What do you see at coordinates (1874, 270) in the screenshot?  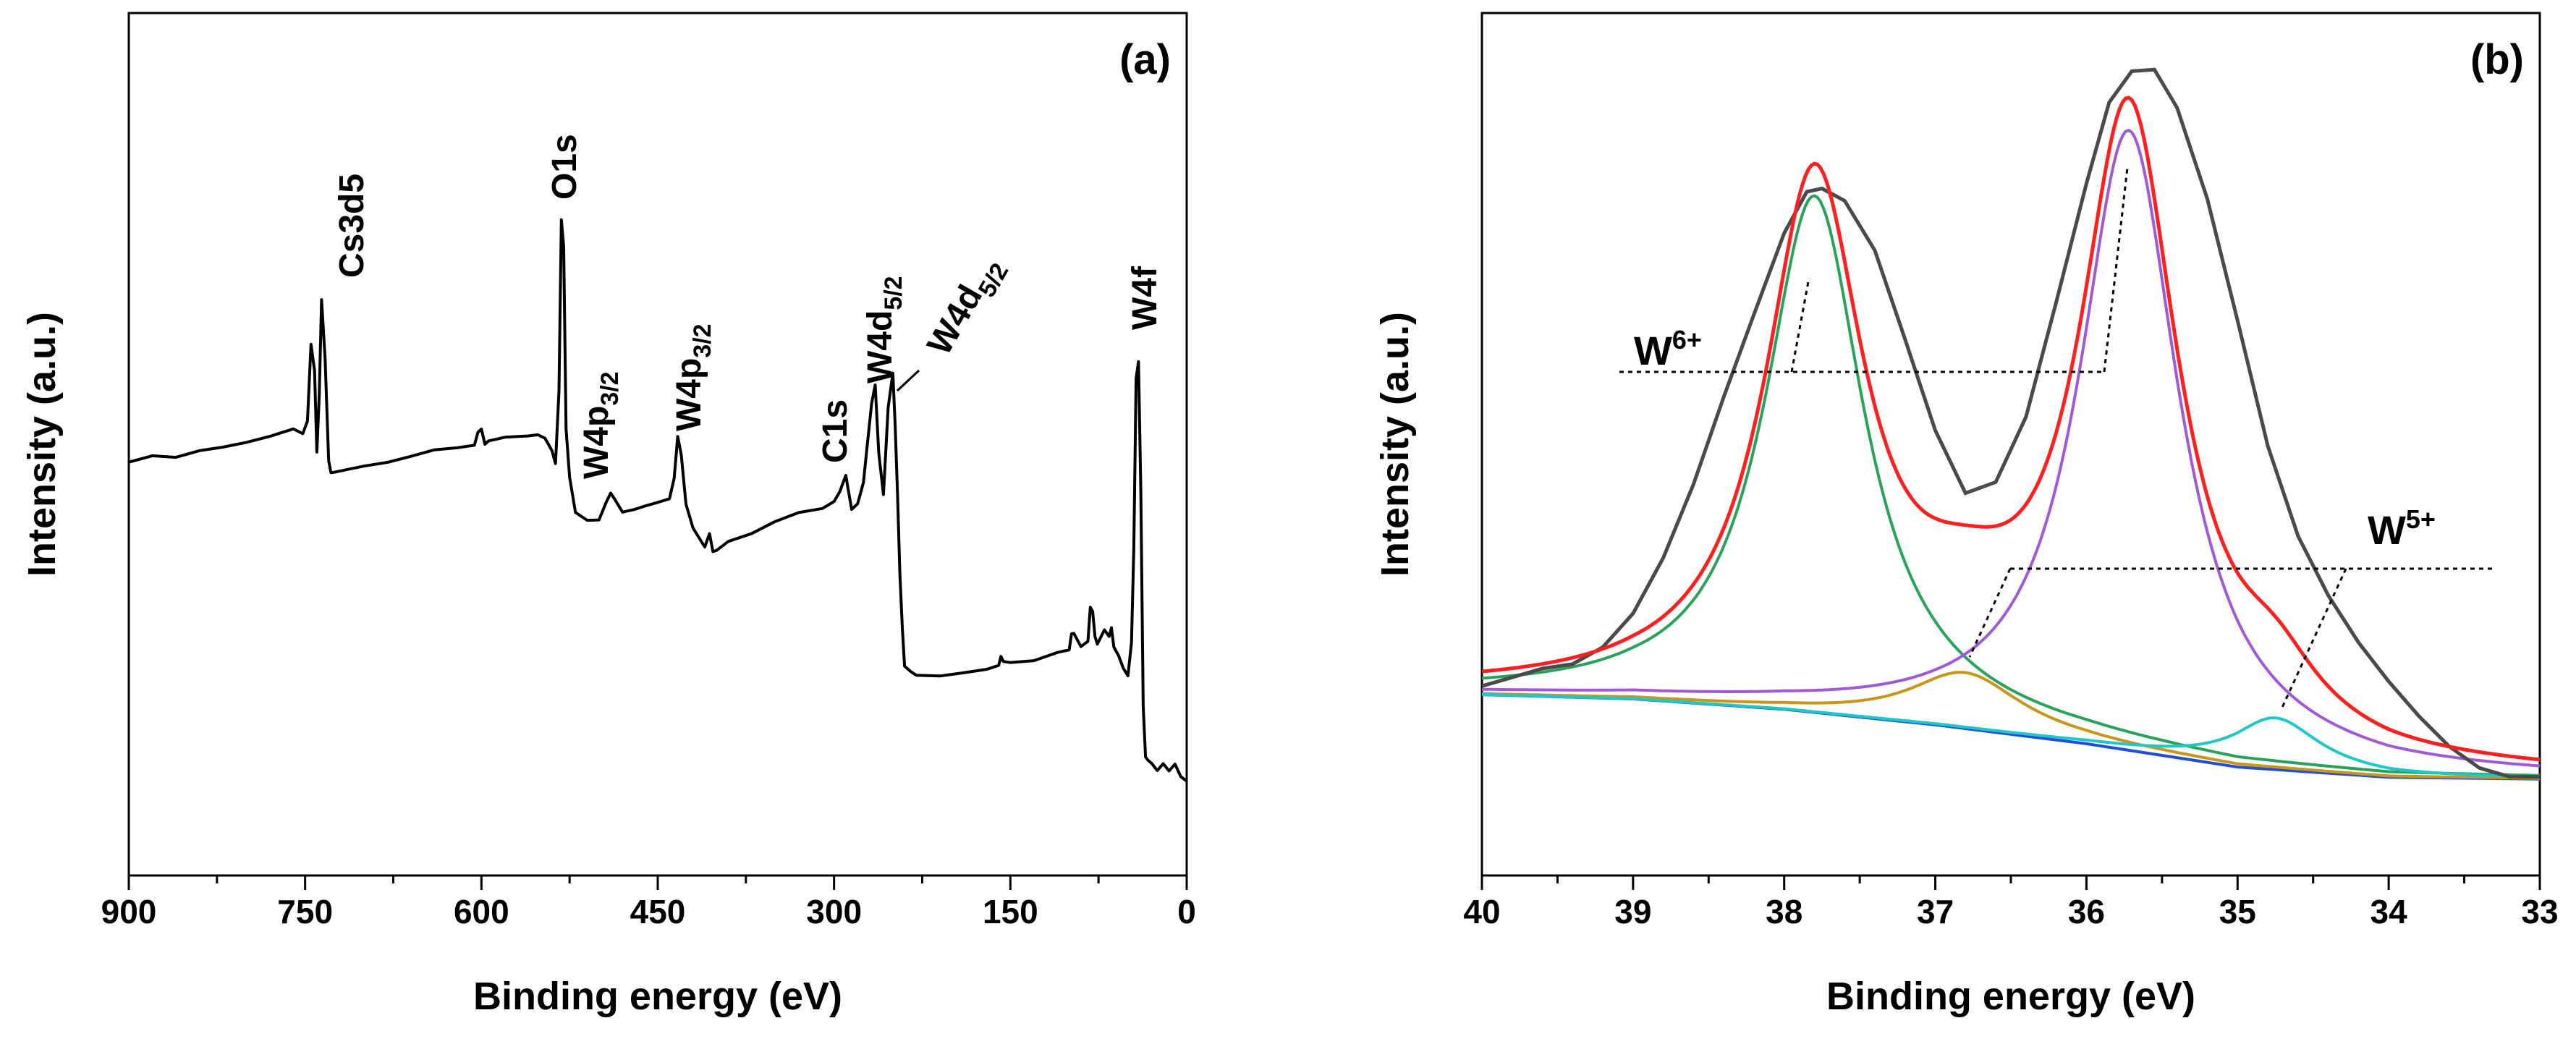 I see `w6-guides` at bounding box center [1874, 270].